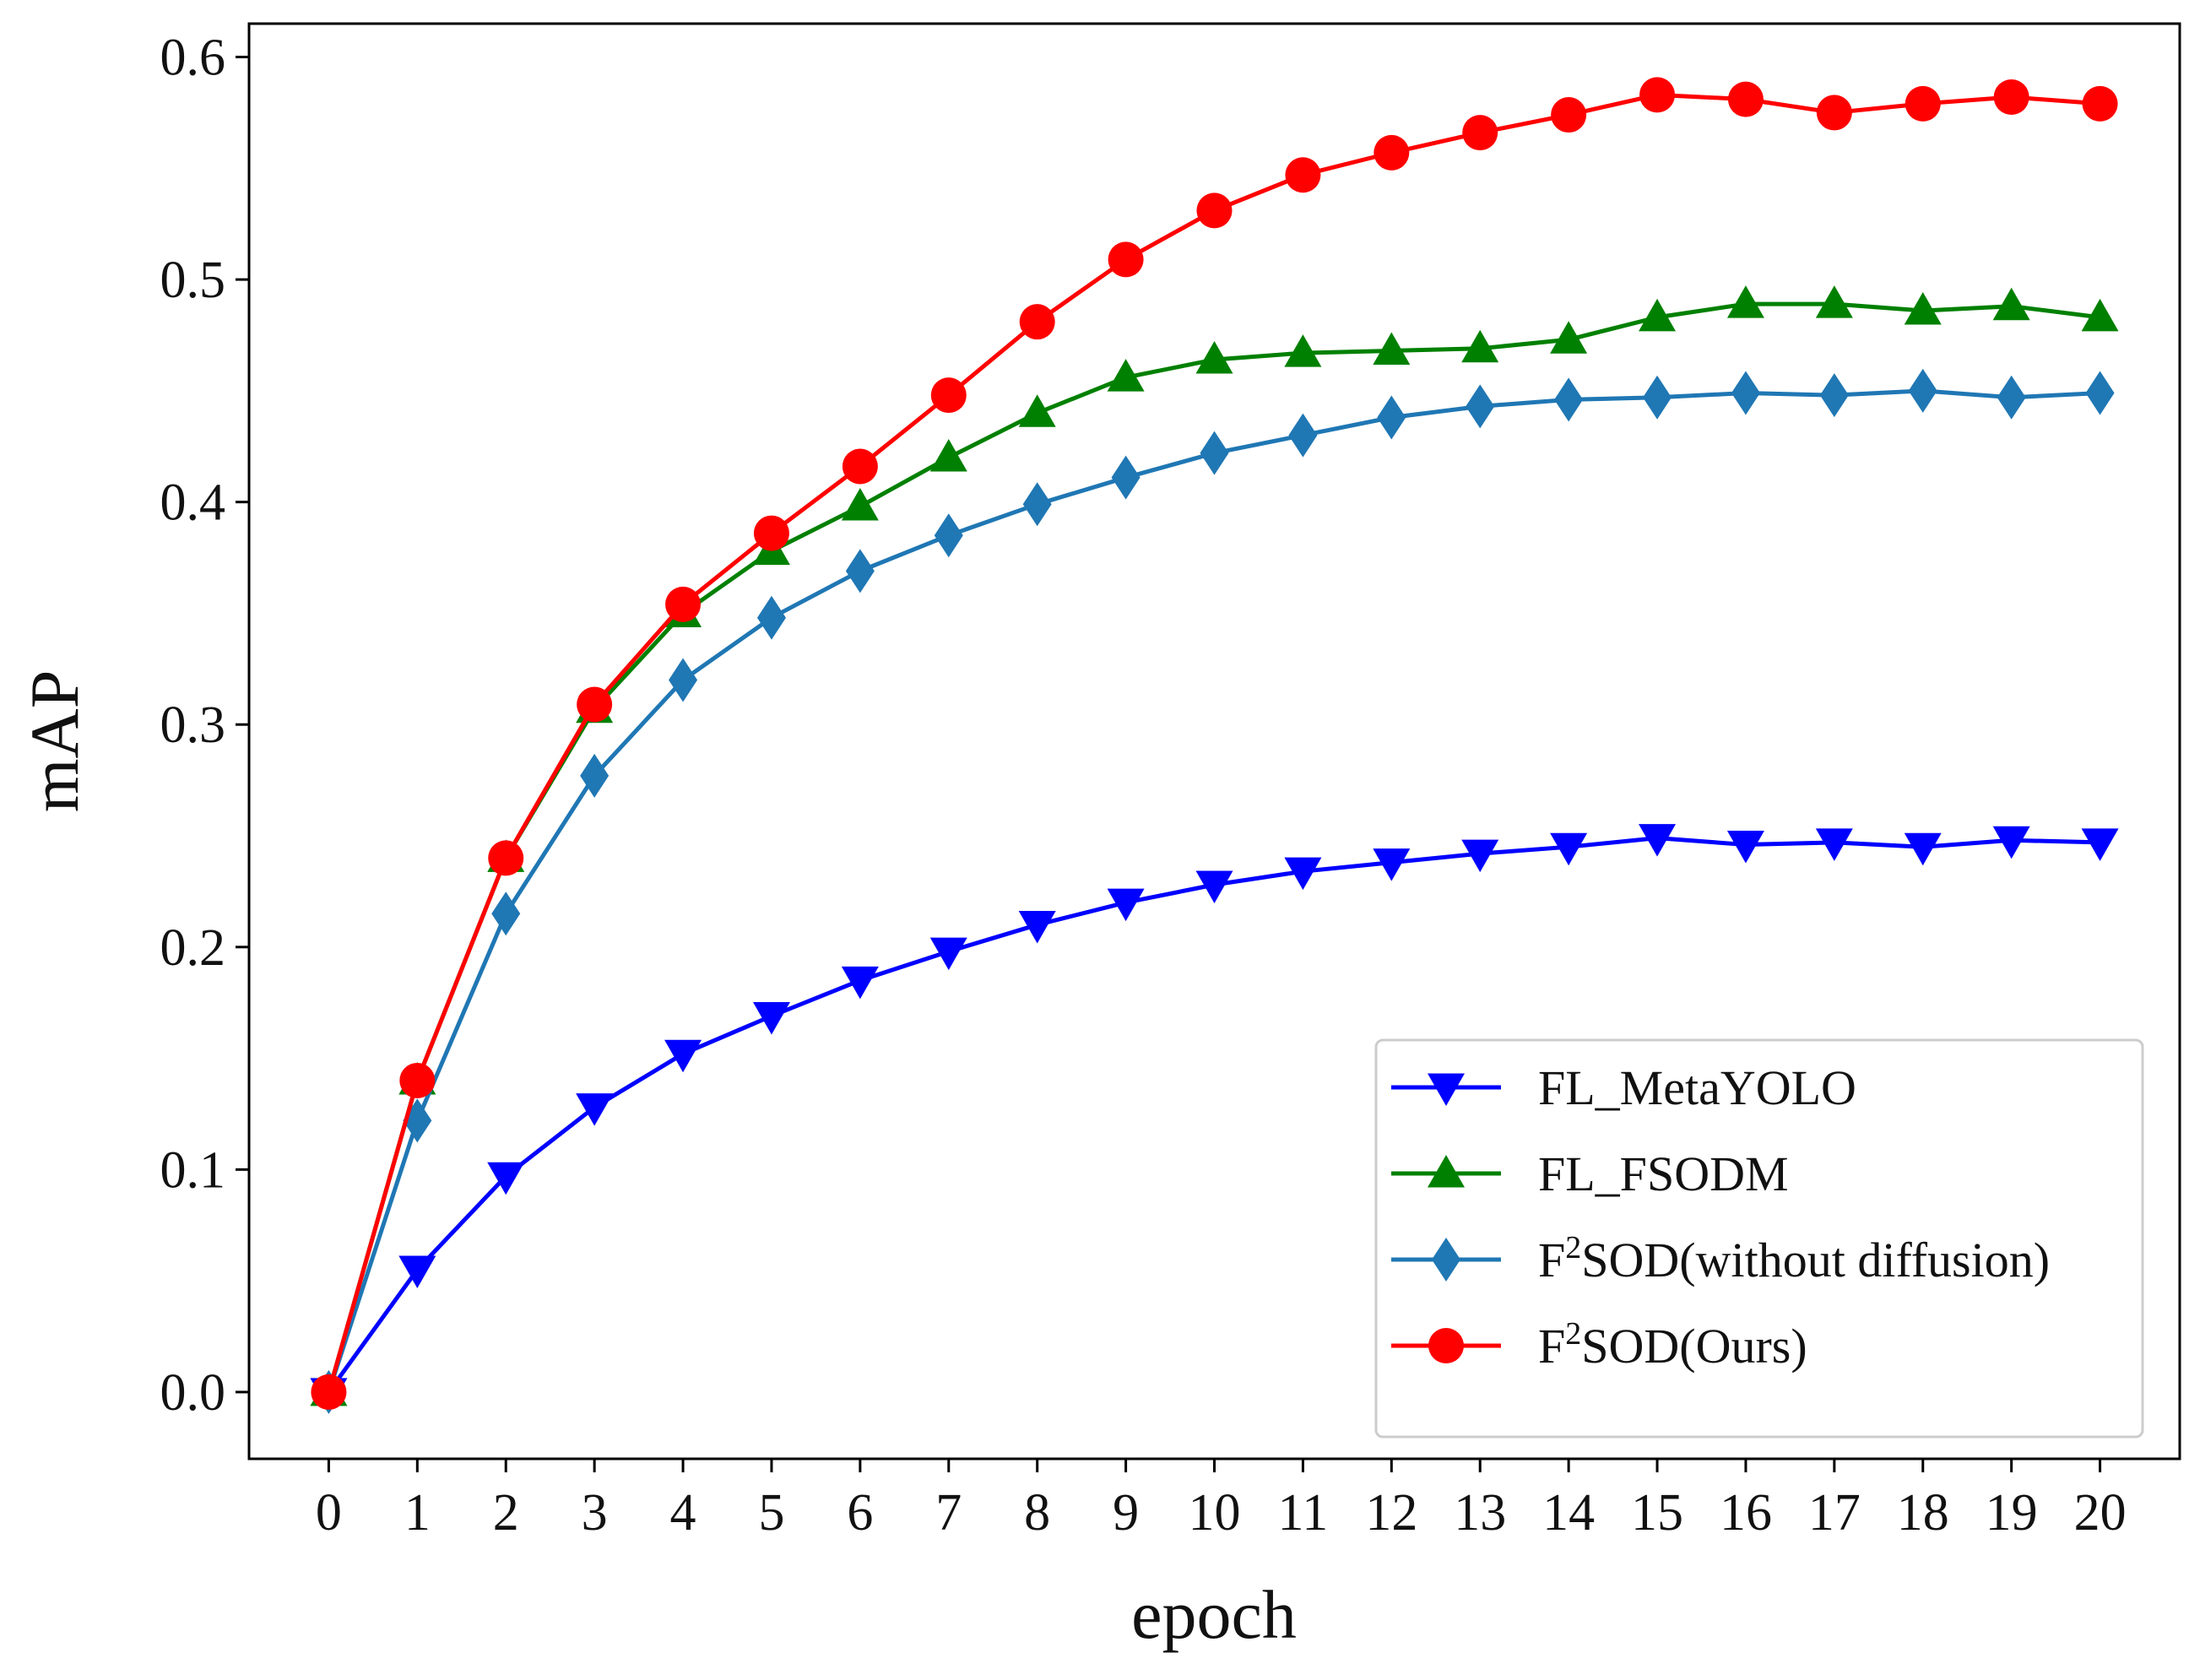  I want to click on x-axis-title: epoch, so click(1214, 1614).